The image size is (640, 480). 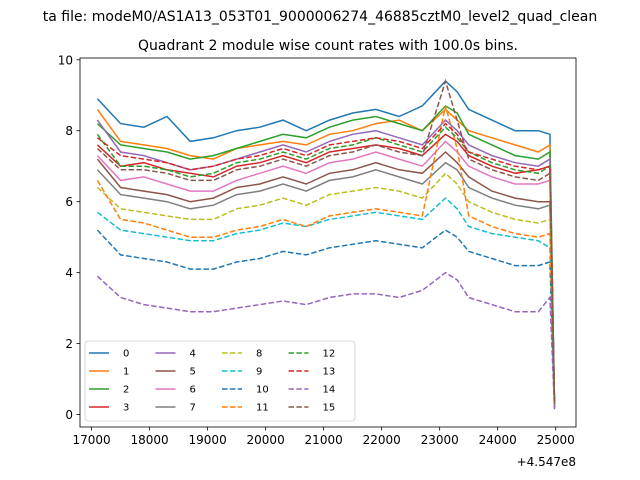 What do you see at coordinates (329, 354) in the screenshot?
I see `legend-label-12: 12` at bounding box center [329, 354].